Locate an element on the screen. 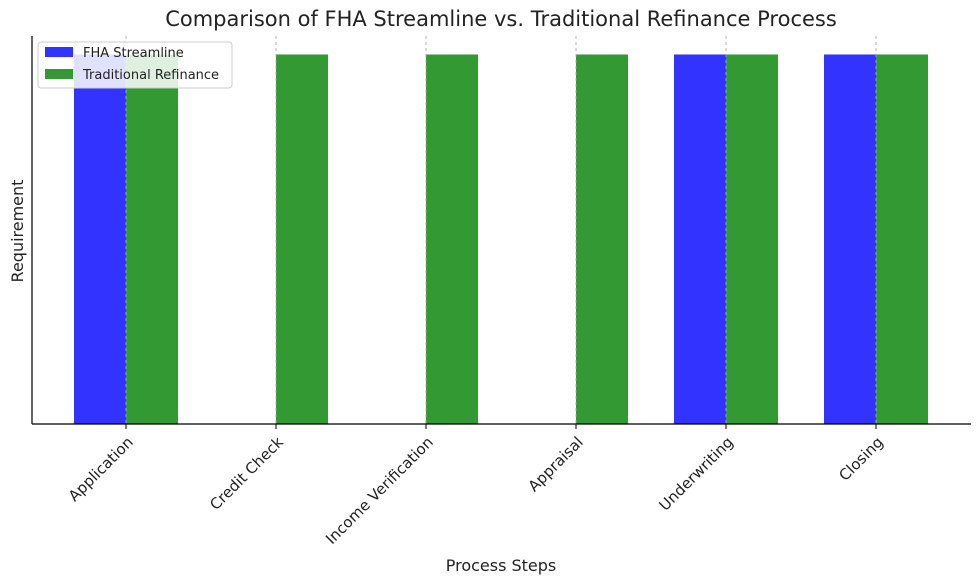 The width and height of the screenshot is (980, 584). x-tick-label-application: Application is located at coordinates (101, 469).